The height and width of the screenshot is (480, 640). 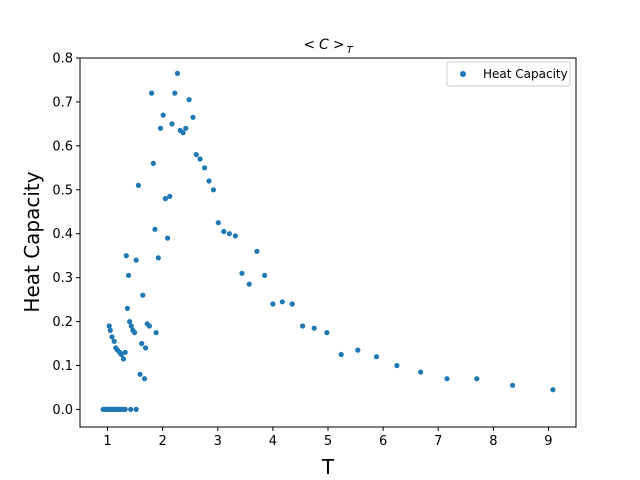 I want to click on x-tick-label: 2, so click(x=163, y=441).